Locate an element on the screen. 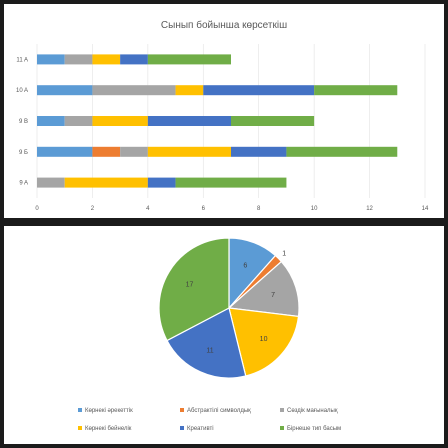 The width and height of the screenshot is (448, 448). category-label: 9 Б is located at coordinates (23, 153).